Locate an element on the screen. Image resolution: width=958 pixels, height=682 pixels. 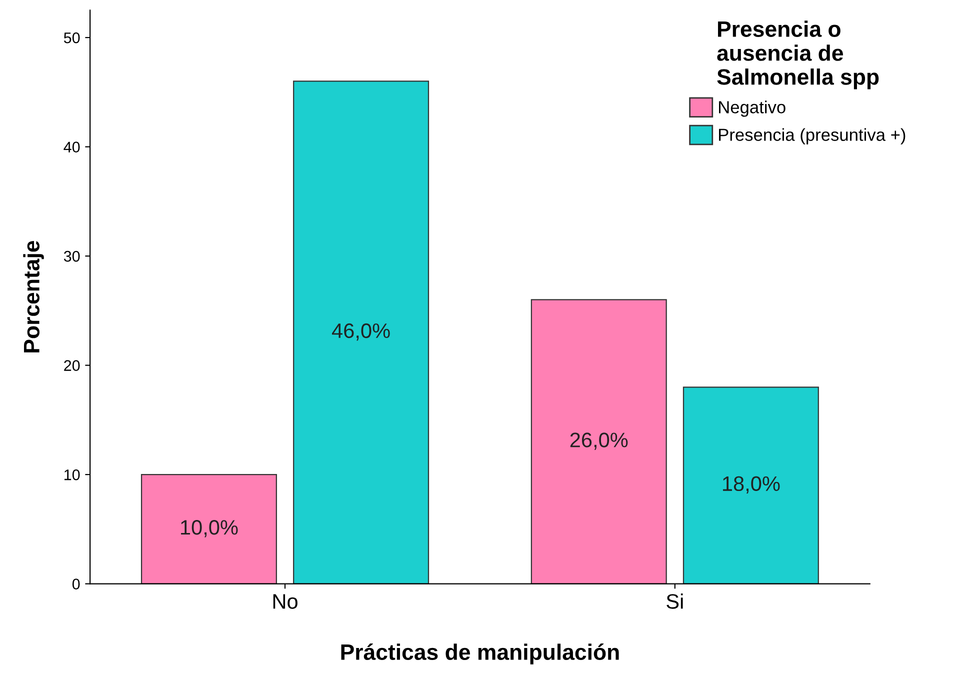
data-label: 18,0% is located at coordinates (751, 485).